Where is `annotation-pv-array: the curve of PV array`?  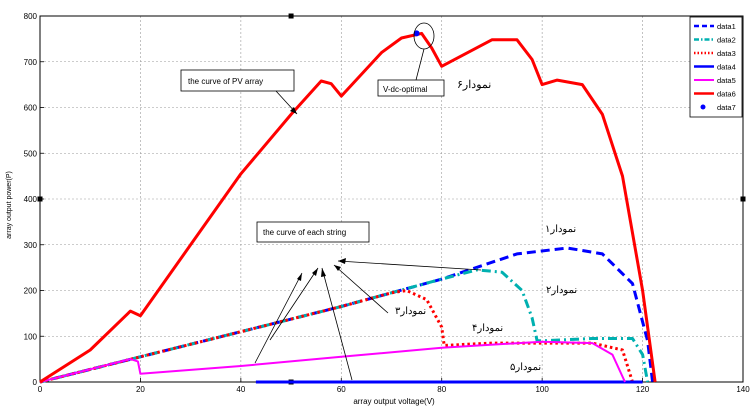 annotation-pv-array: the curve of PV array is located at coordinates (239, 92).